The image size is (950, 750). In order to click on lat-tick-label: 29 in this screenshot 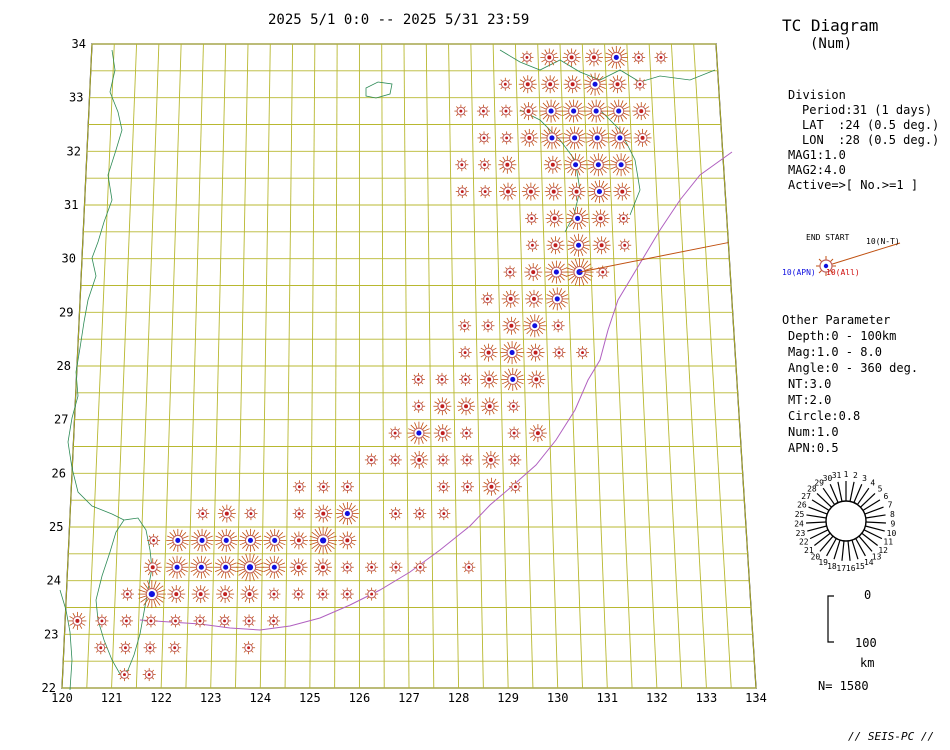, I will do `click(66, 312)`.